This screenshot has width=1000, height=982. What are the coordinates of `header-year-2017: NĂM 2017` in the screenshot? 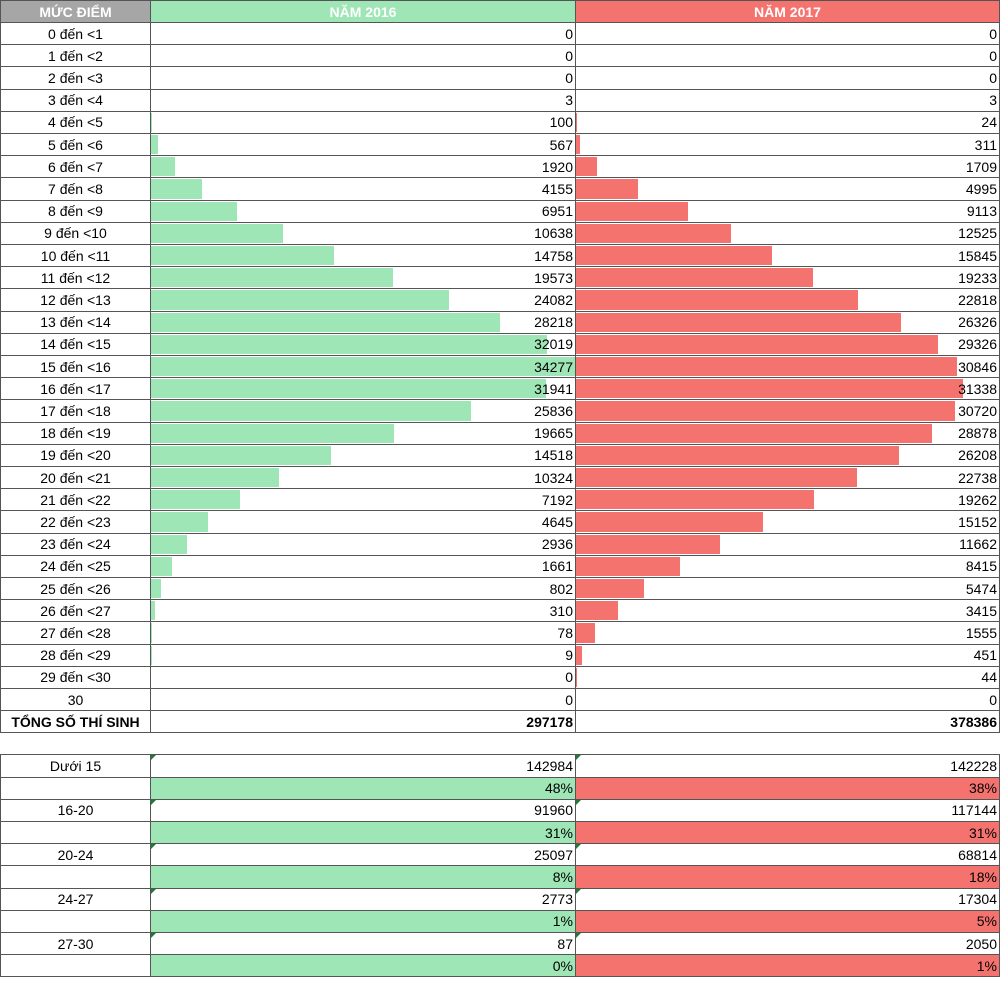 It's located at (788, 11).